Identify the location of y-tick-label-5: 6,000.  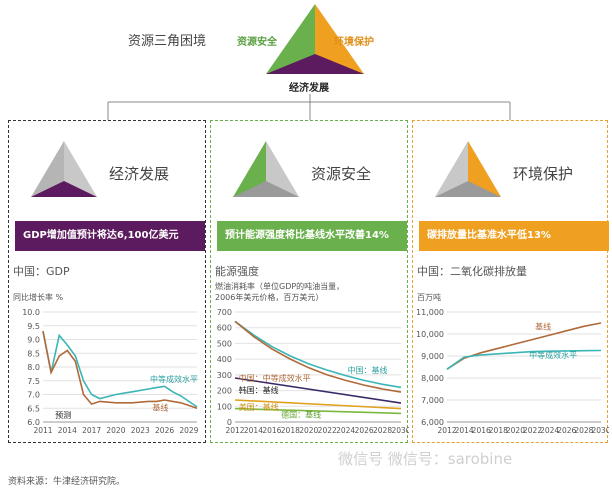
(432, 422).